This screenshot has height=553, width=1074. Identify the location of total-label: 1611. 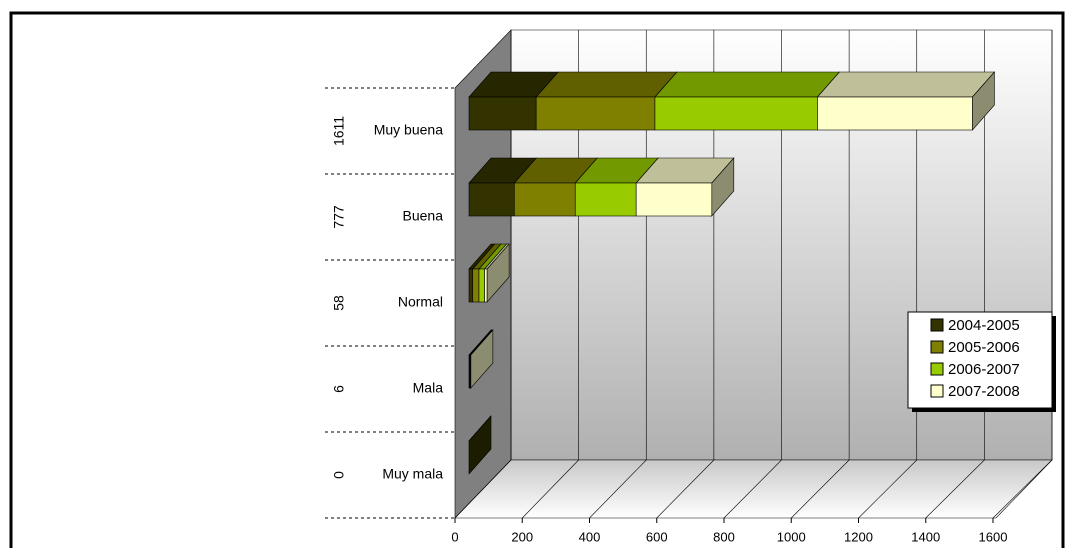
(339, 131).